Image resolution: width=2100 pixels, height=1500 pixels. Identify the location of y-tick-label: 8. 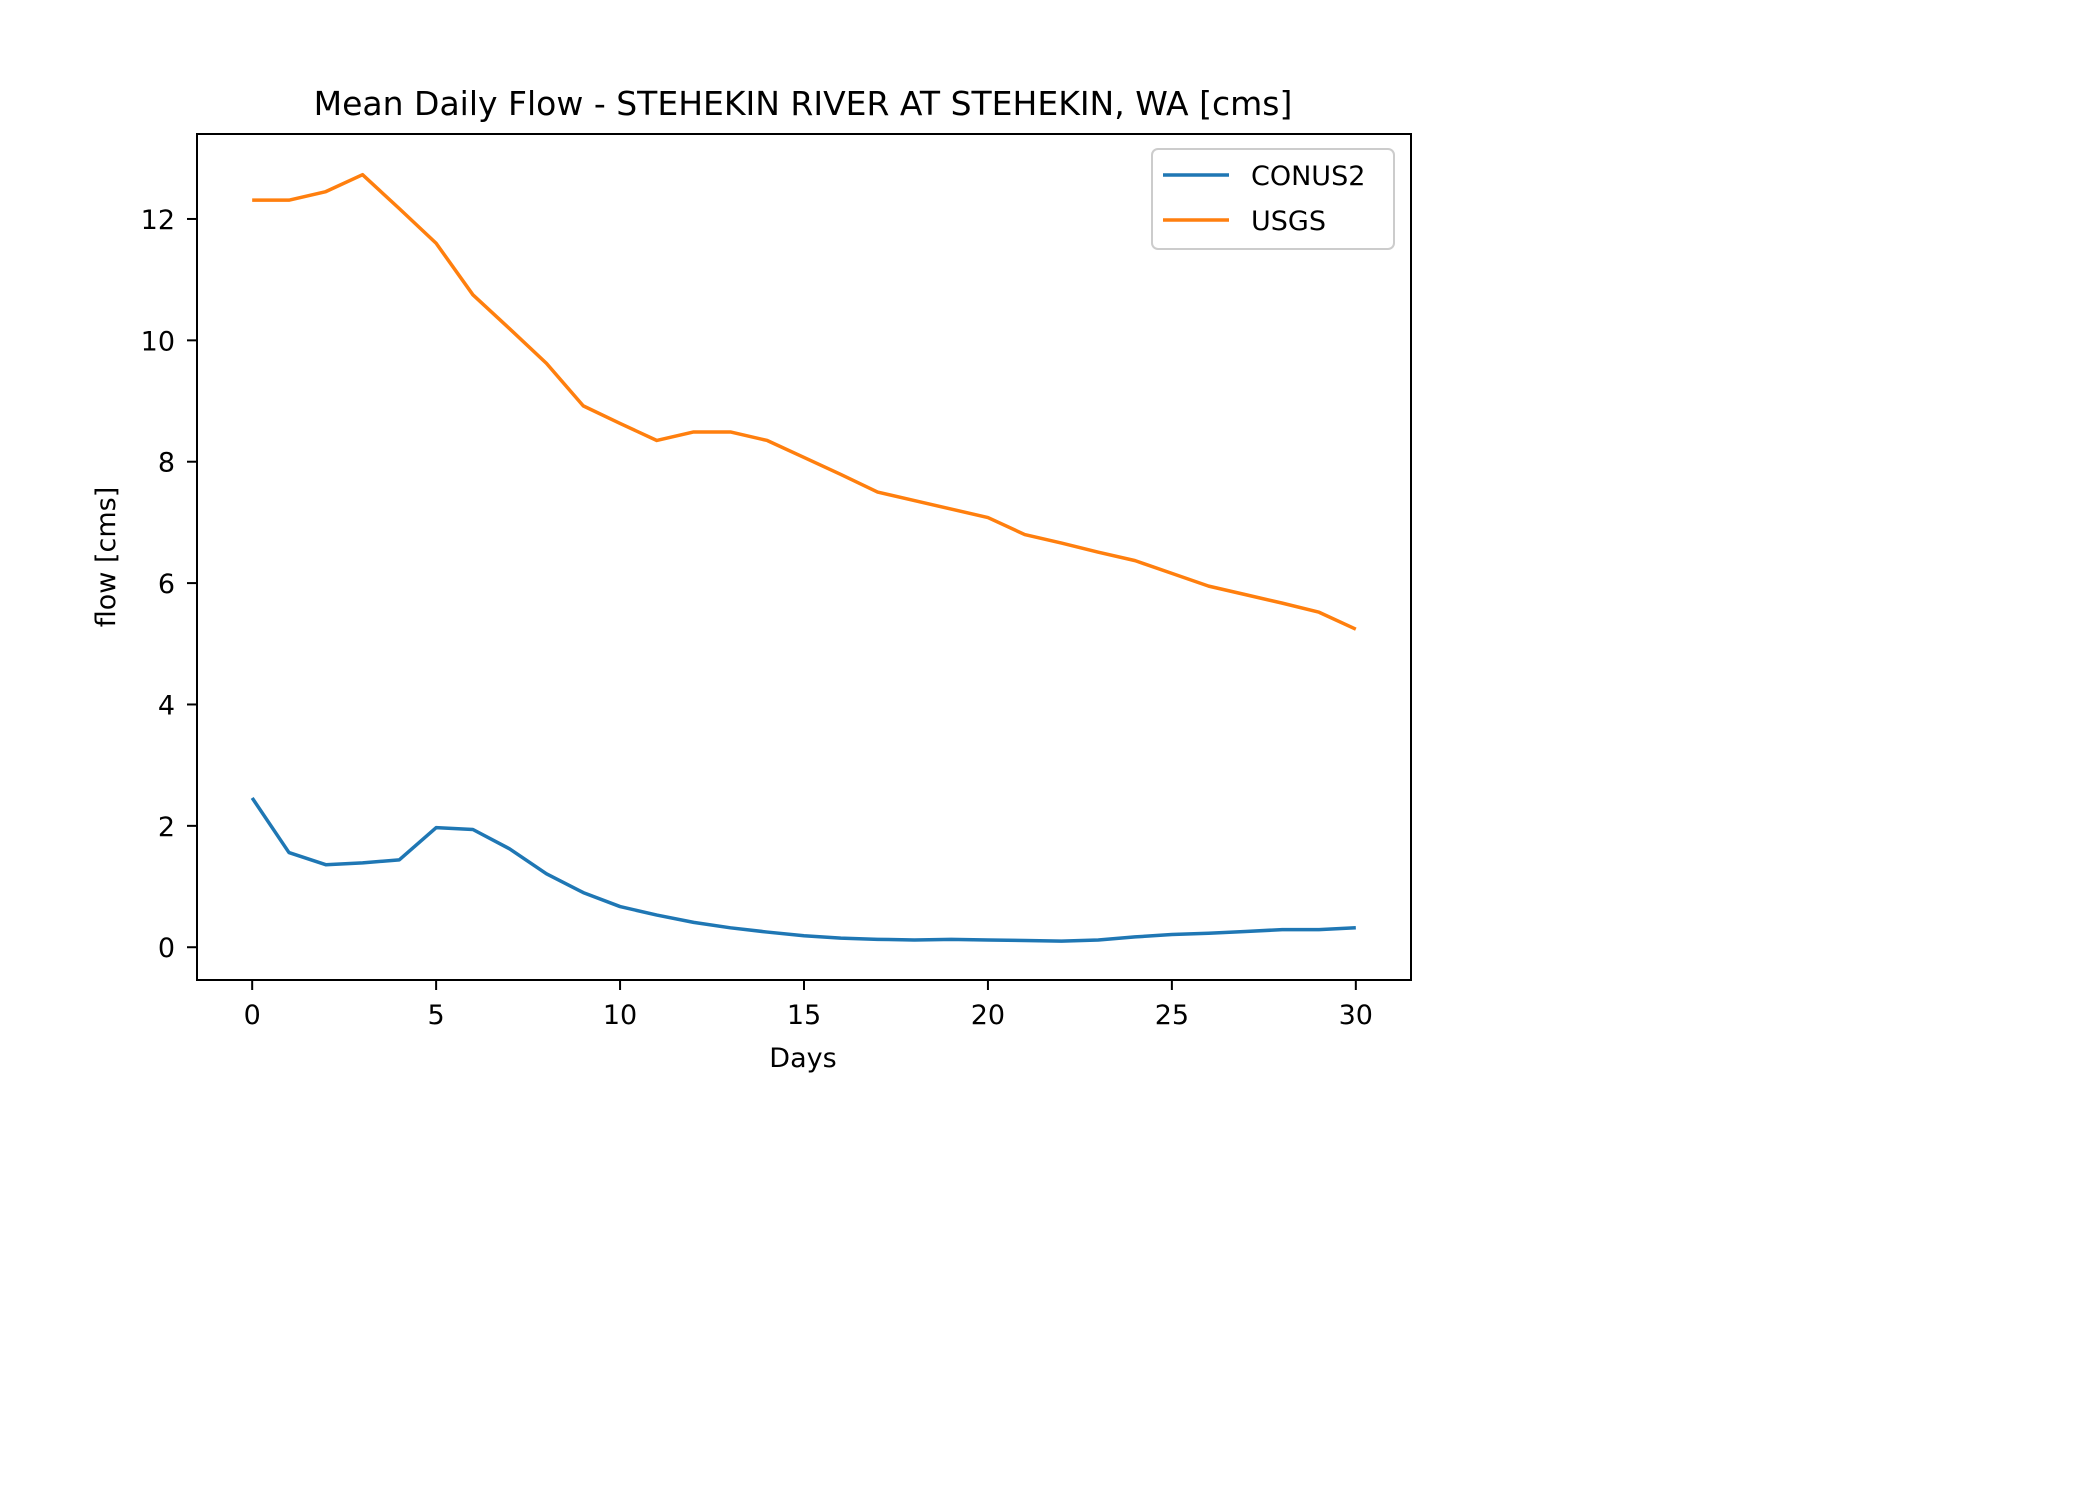
(166, 463).